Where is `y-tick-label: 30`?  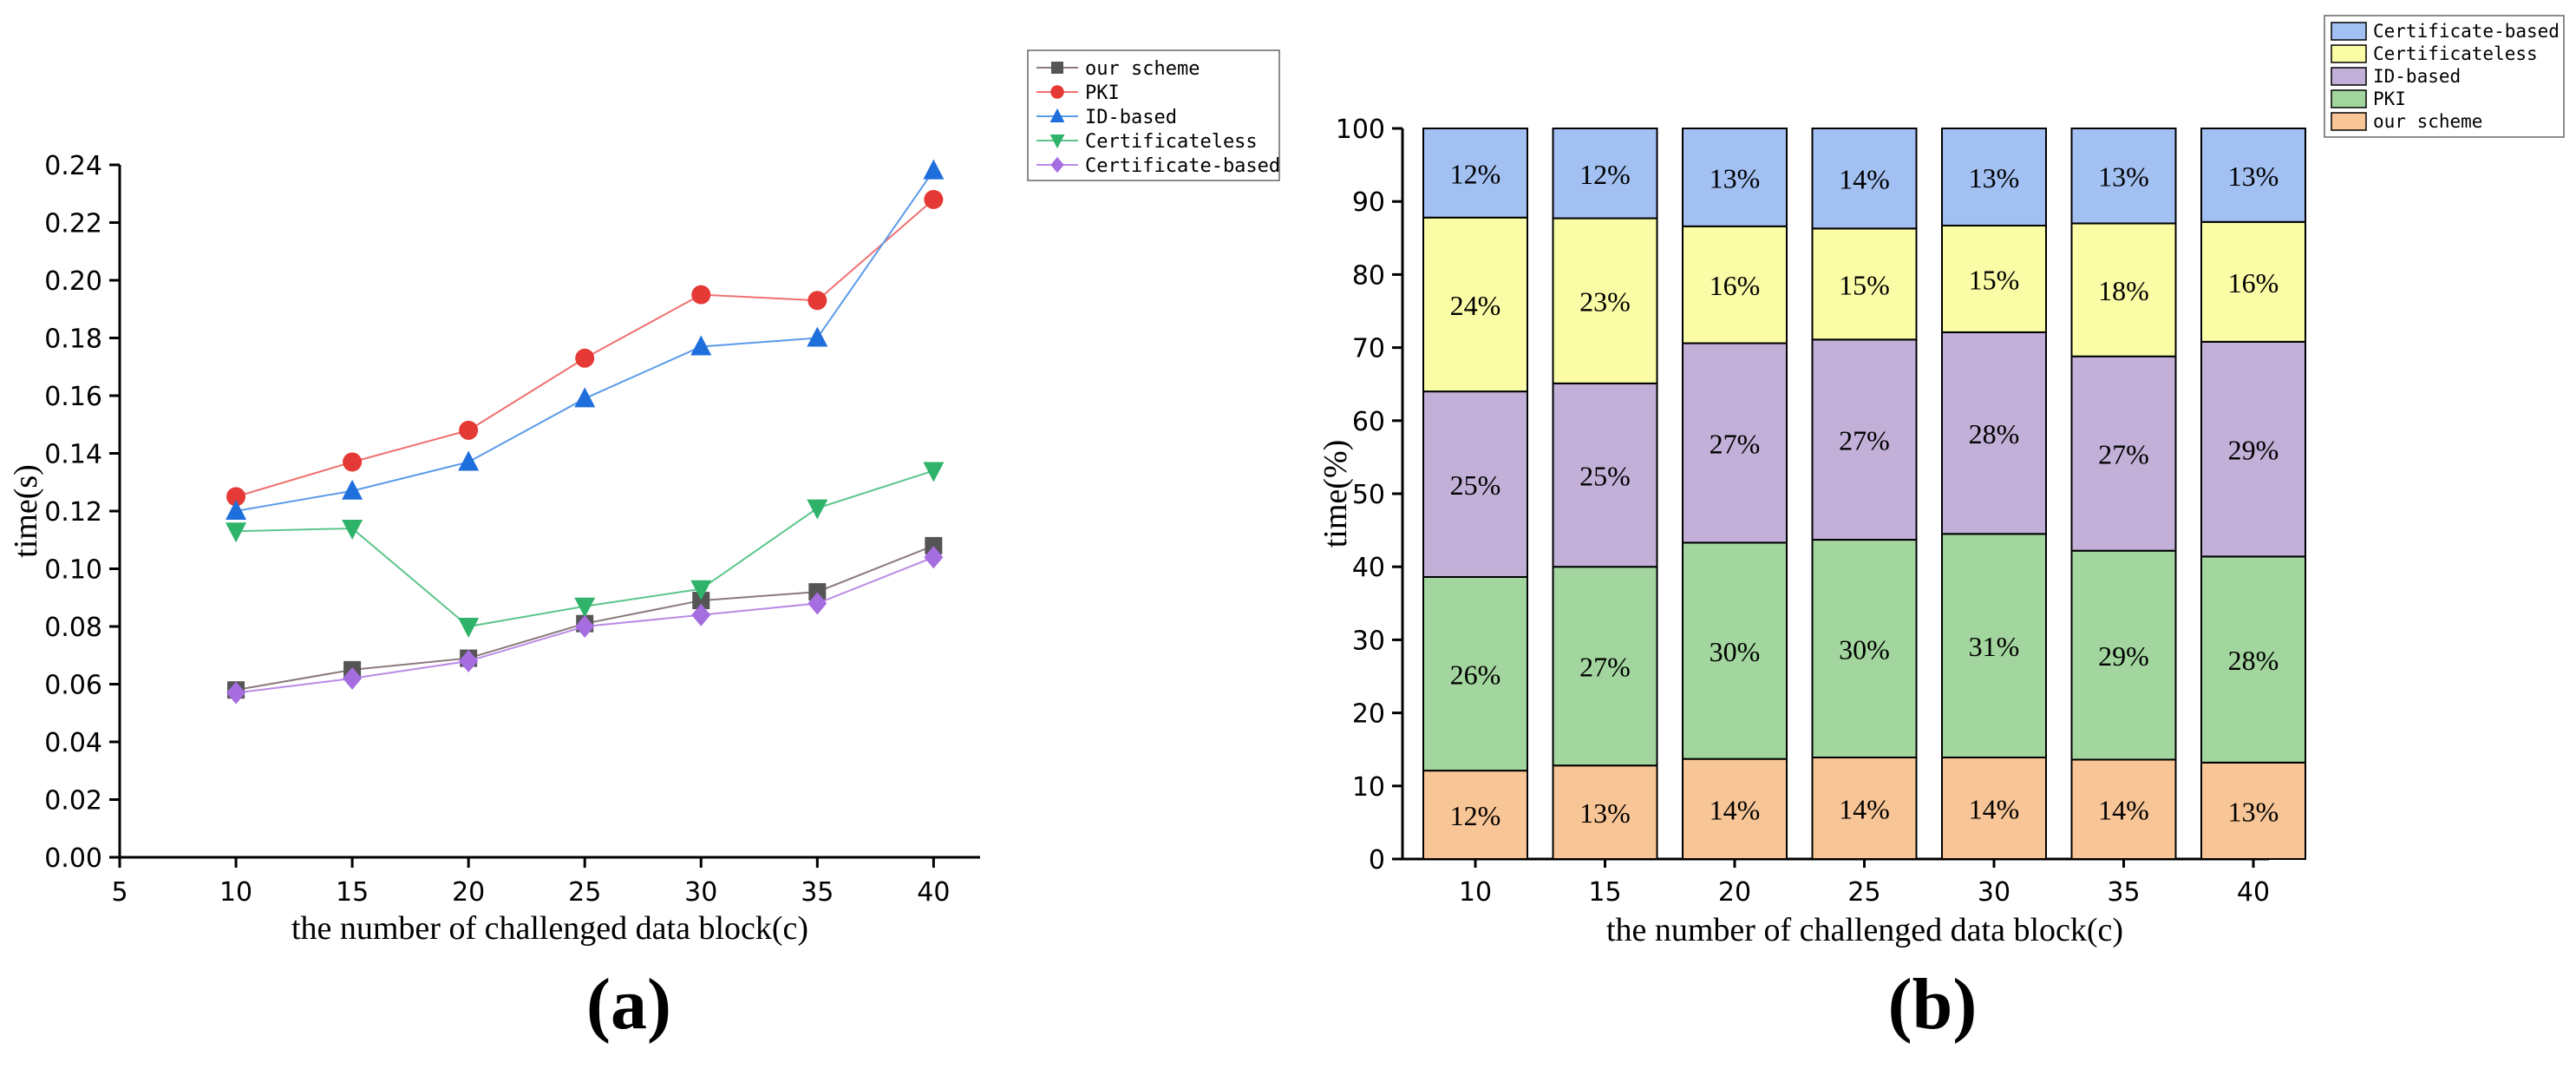
y-tick-label: 30 is located at coordinates (1368, 641).